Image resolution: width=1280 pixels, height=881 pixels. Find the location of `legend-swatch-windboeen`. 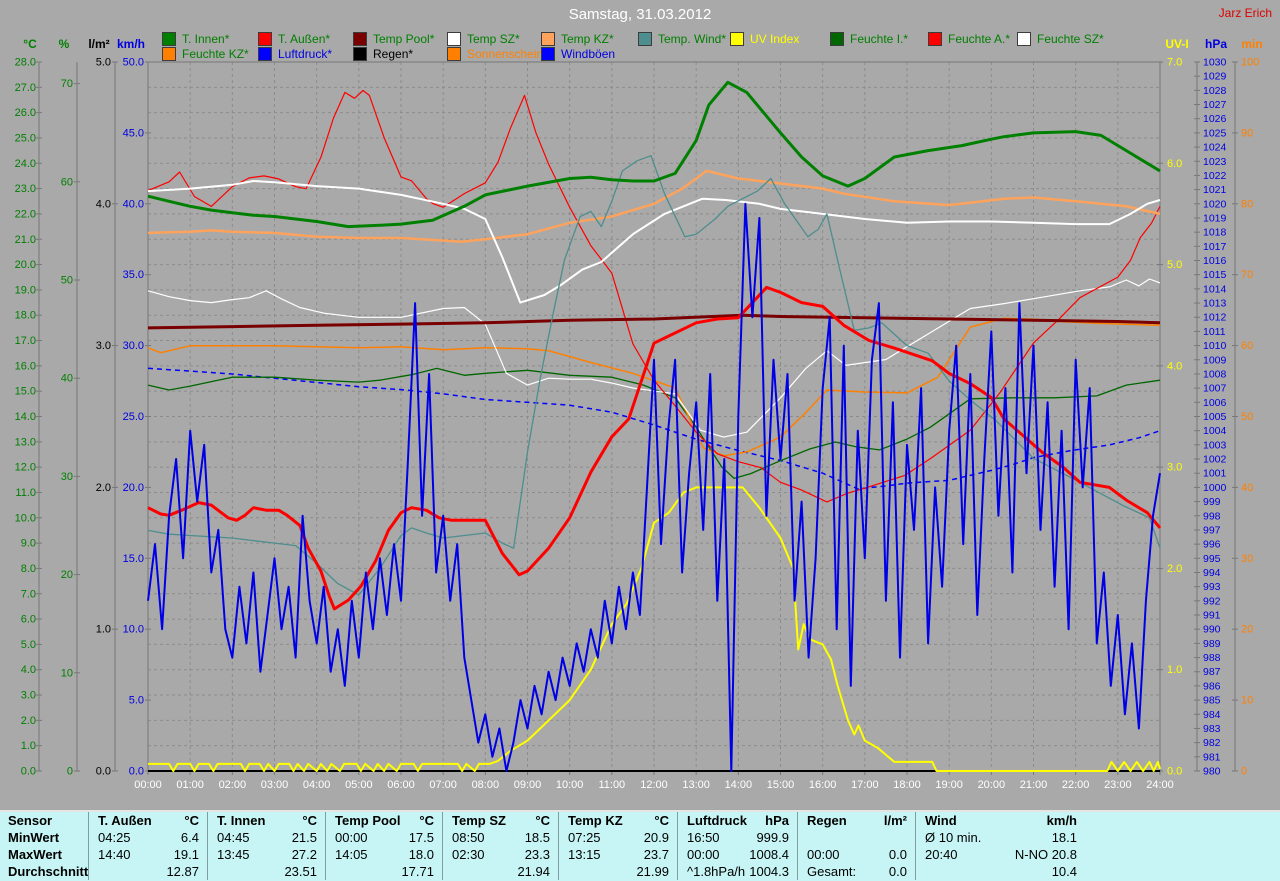

legend-swatch-windboeen is located at coordinates (548, 53).